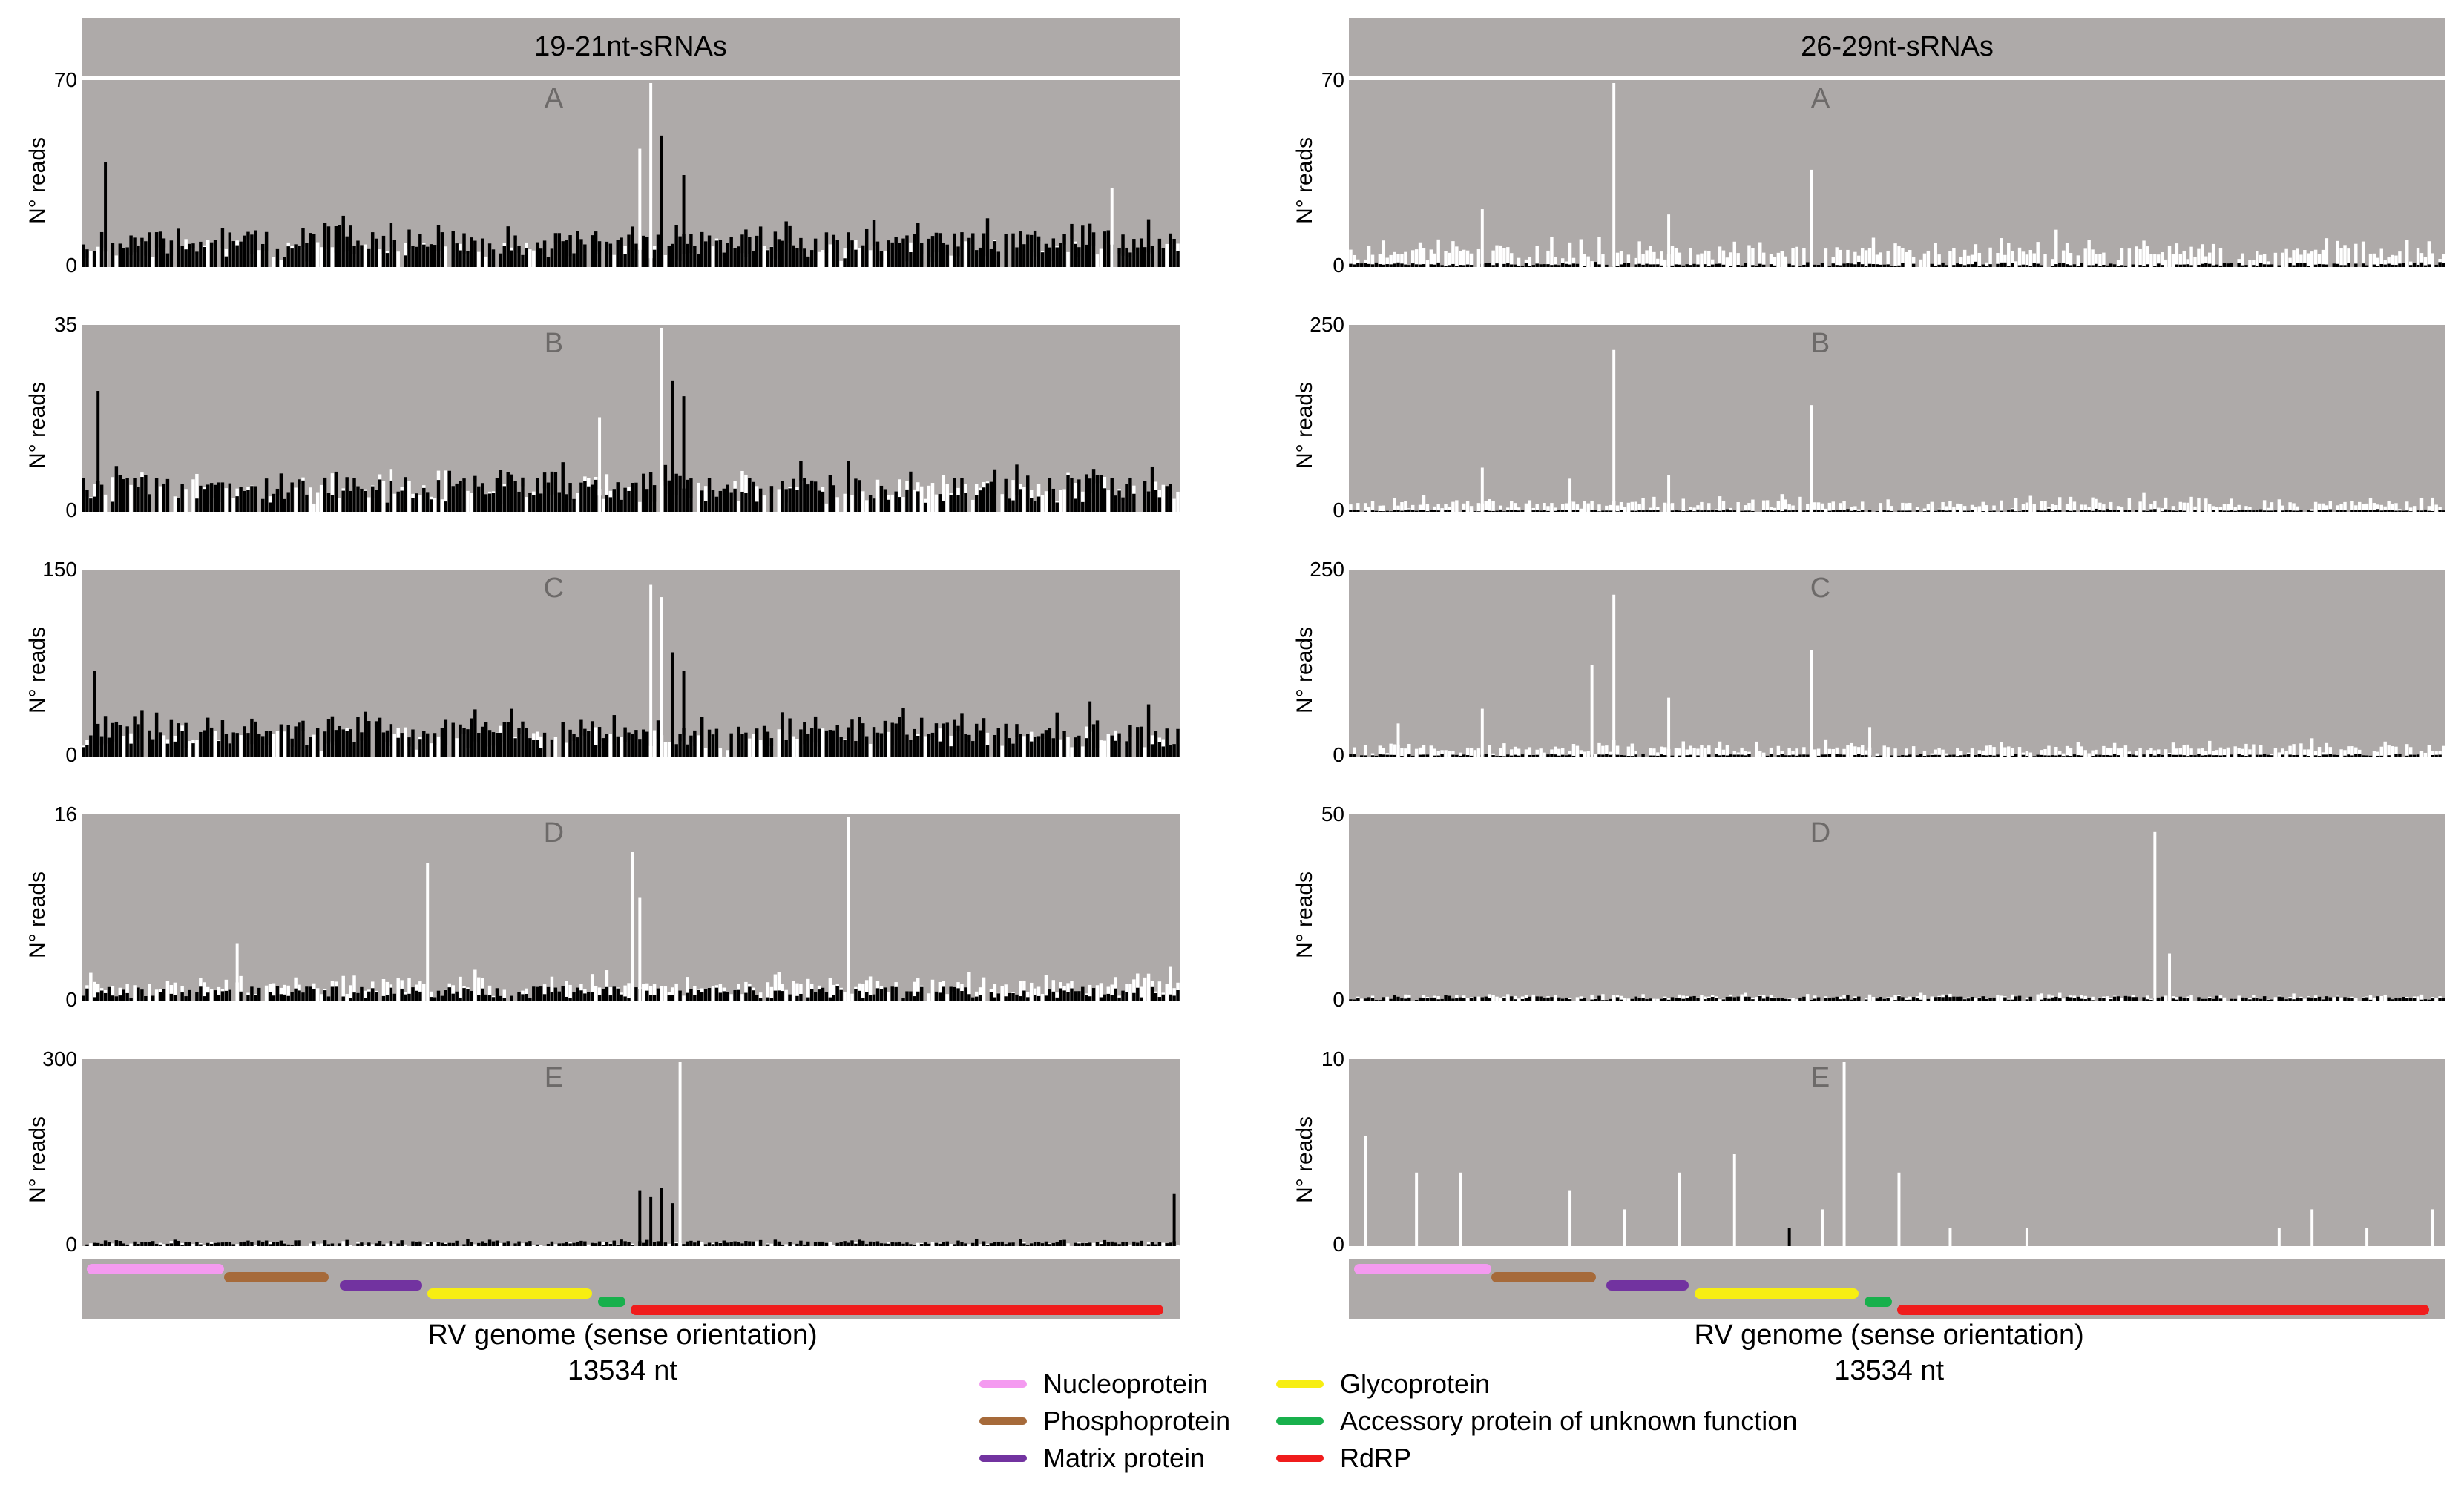  I want to click on legend-label: RdRP, so click(1376, 1458).